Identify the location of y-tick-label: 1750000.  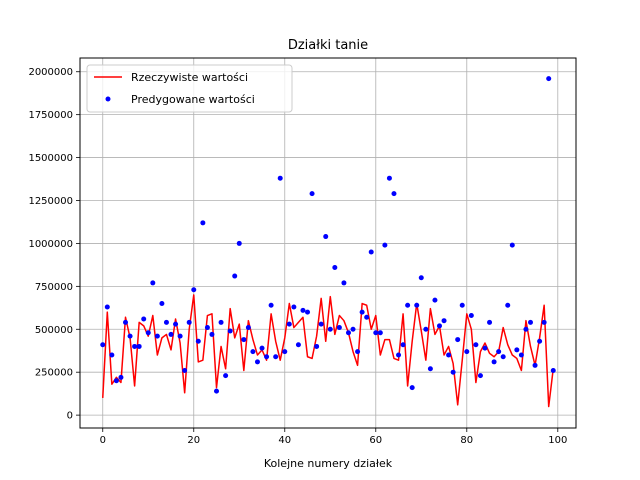
(50, 115).